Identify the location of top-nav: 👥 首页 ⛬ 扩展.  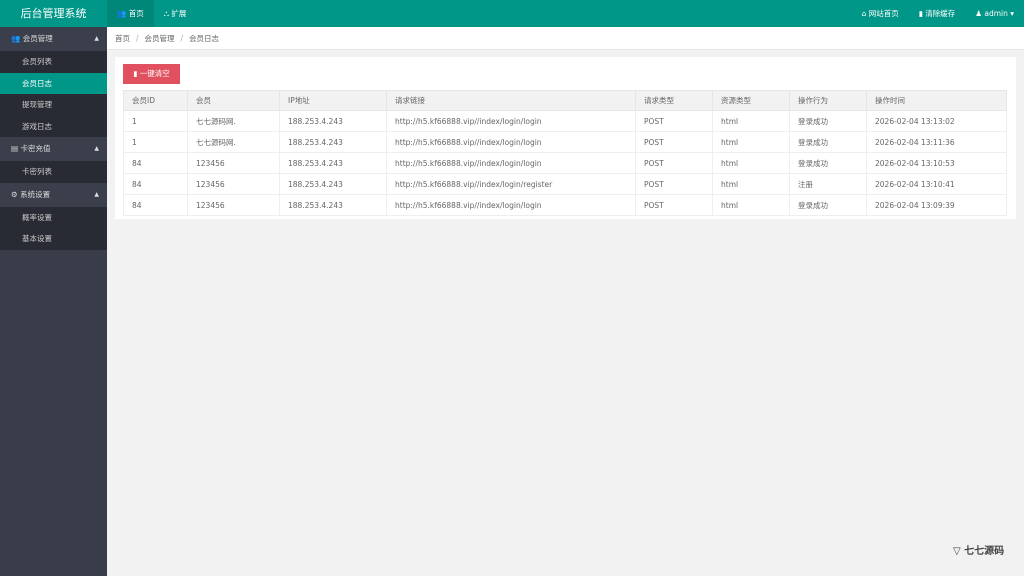
(151, 13).